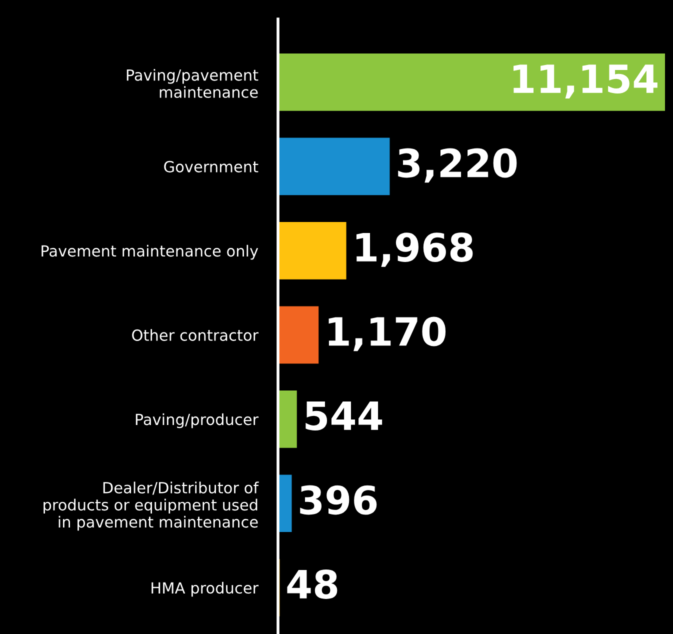 The image size is (673, 634). What do you see at coordinates (344, 416) in the screenshot?
I see `data-label: 544` at bounding box center [344, 416].